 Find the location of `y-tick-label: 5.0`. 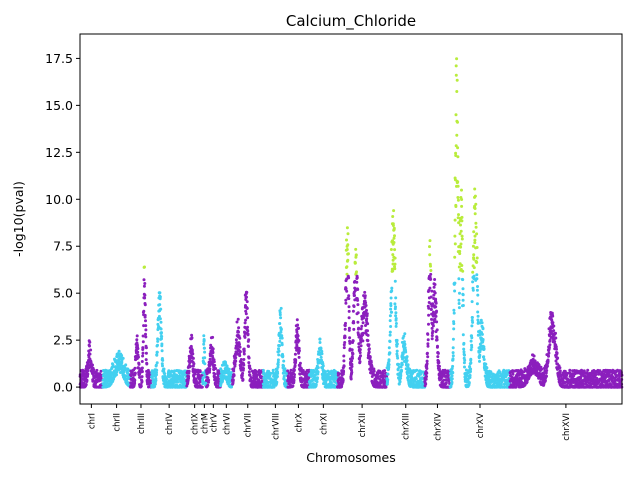

y-tick-label: 5.0 is located at coordinates (63, 293).